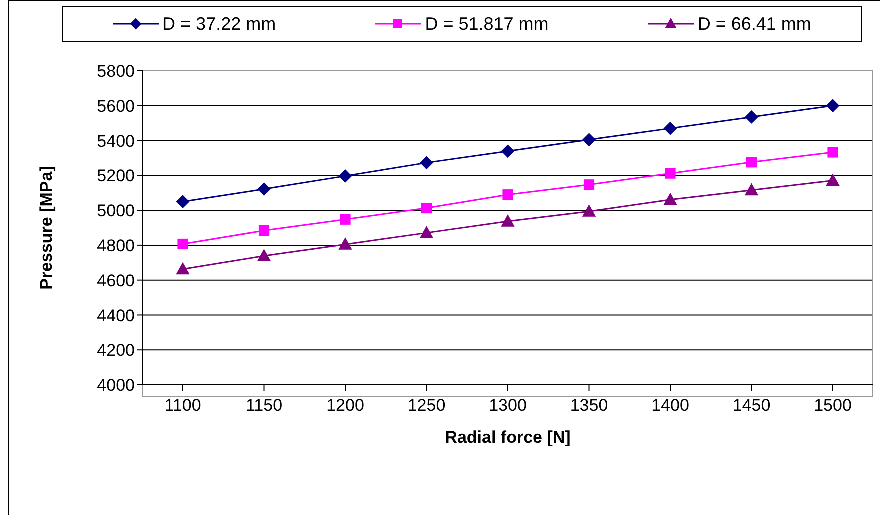 The width and height of the screenshot is (880, 515). I want to click on x-tick-label: 1100, so click(183, 406).